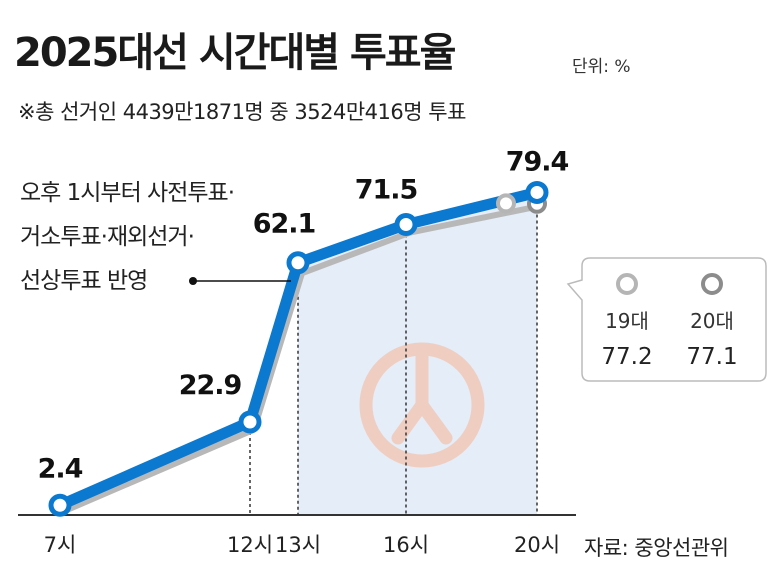 The width and height of the screenshot is (776, 575). I want to click on x-tick-label: 7시, so click(60, 545).